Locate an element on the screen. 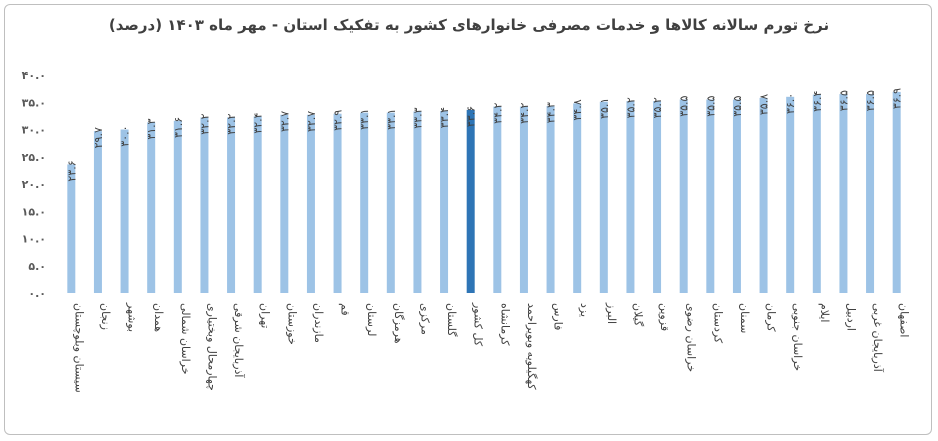  data-label: ۲۹.۷ is located at coordinates (98, 137).